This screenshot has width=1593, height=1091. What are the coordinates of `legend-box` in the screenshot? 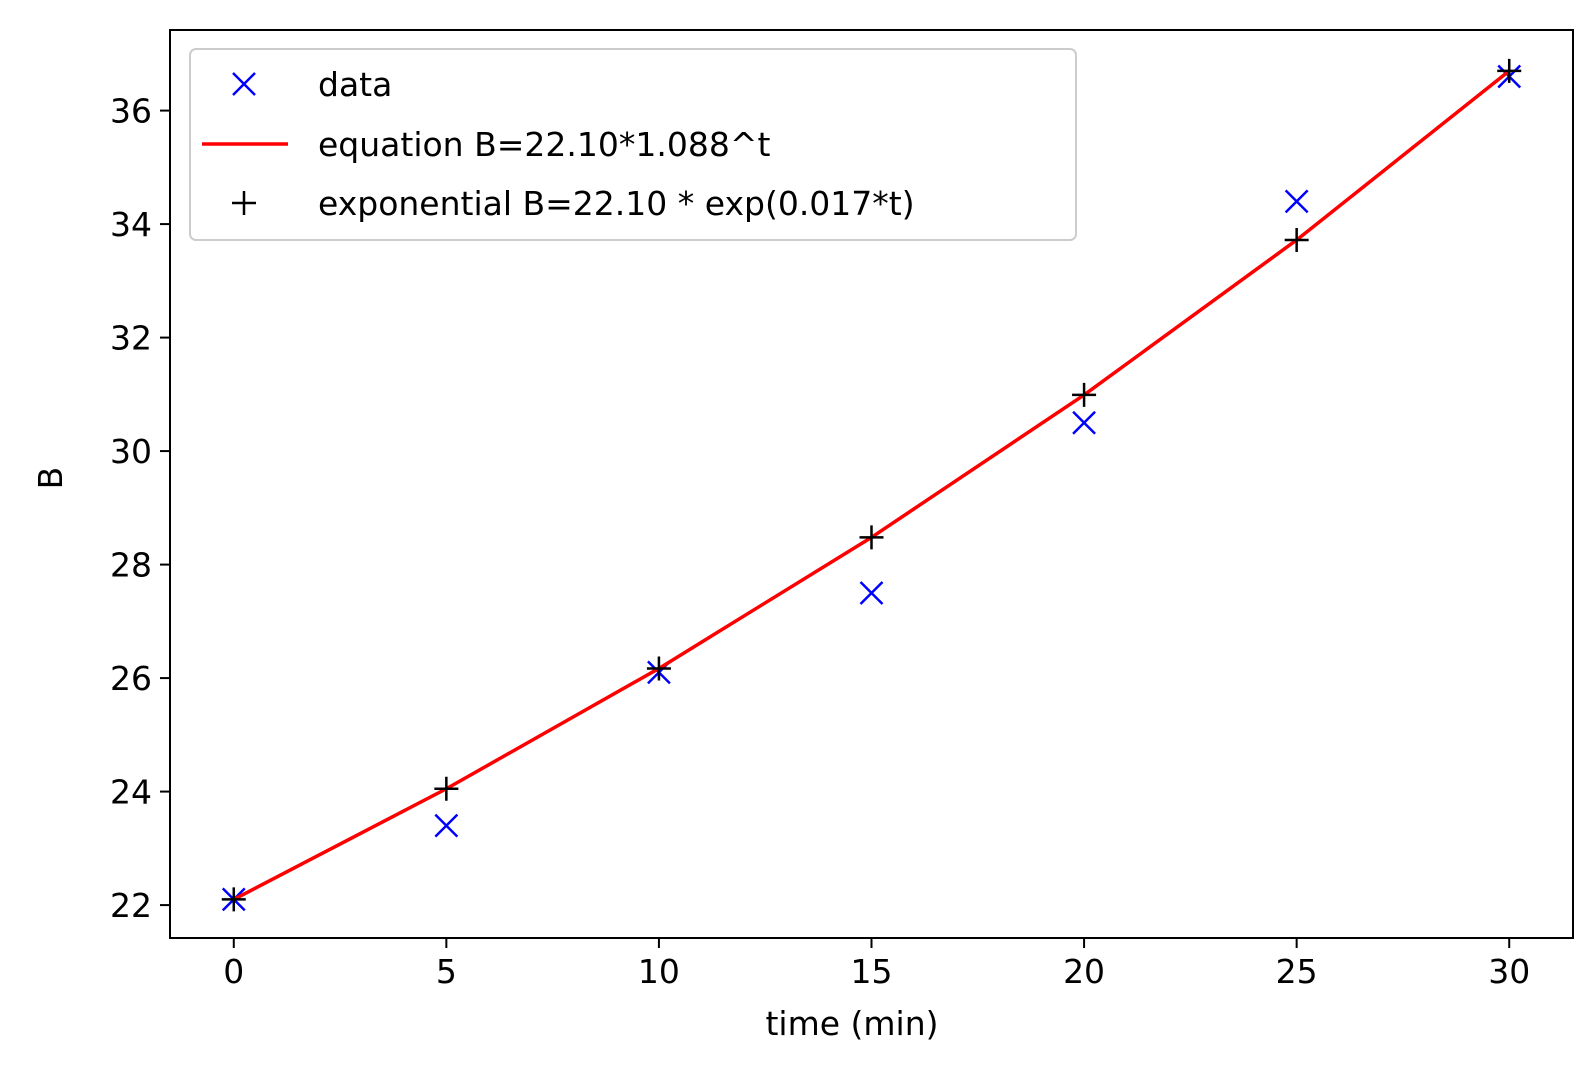 It's located at (633, 144).